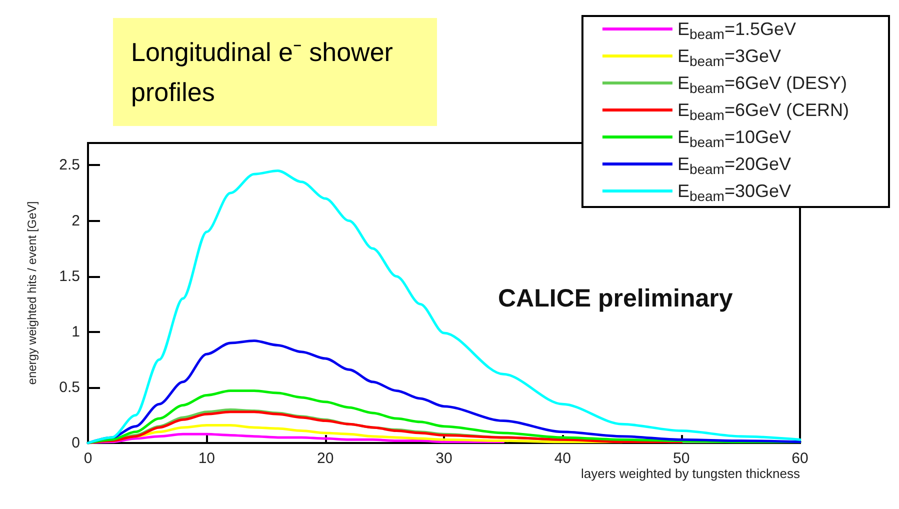  I want to click on annotation: CALICE preliminary, so click(615, 298).